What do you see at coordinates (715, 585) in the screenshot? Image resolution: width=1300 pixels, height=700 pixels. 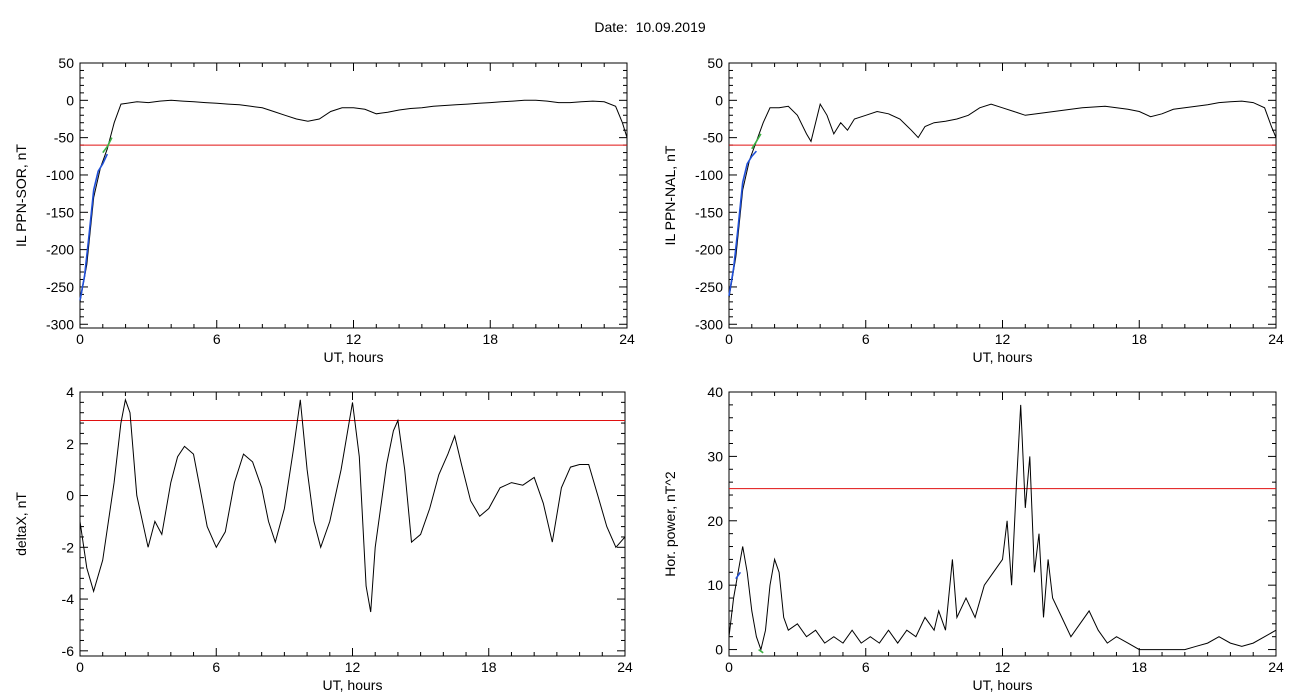 I see `y-tick-label: 10` at bounding box center [715, 585].